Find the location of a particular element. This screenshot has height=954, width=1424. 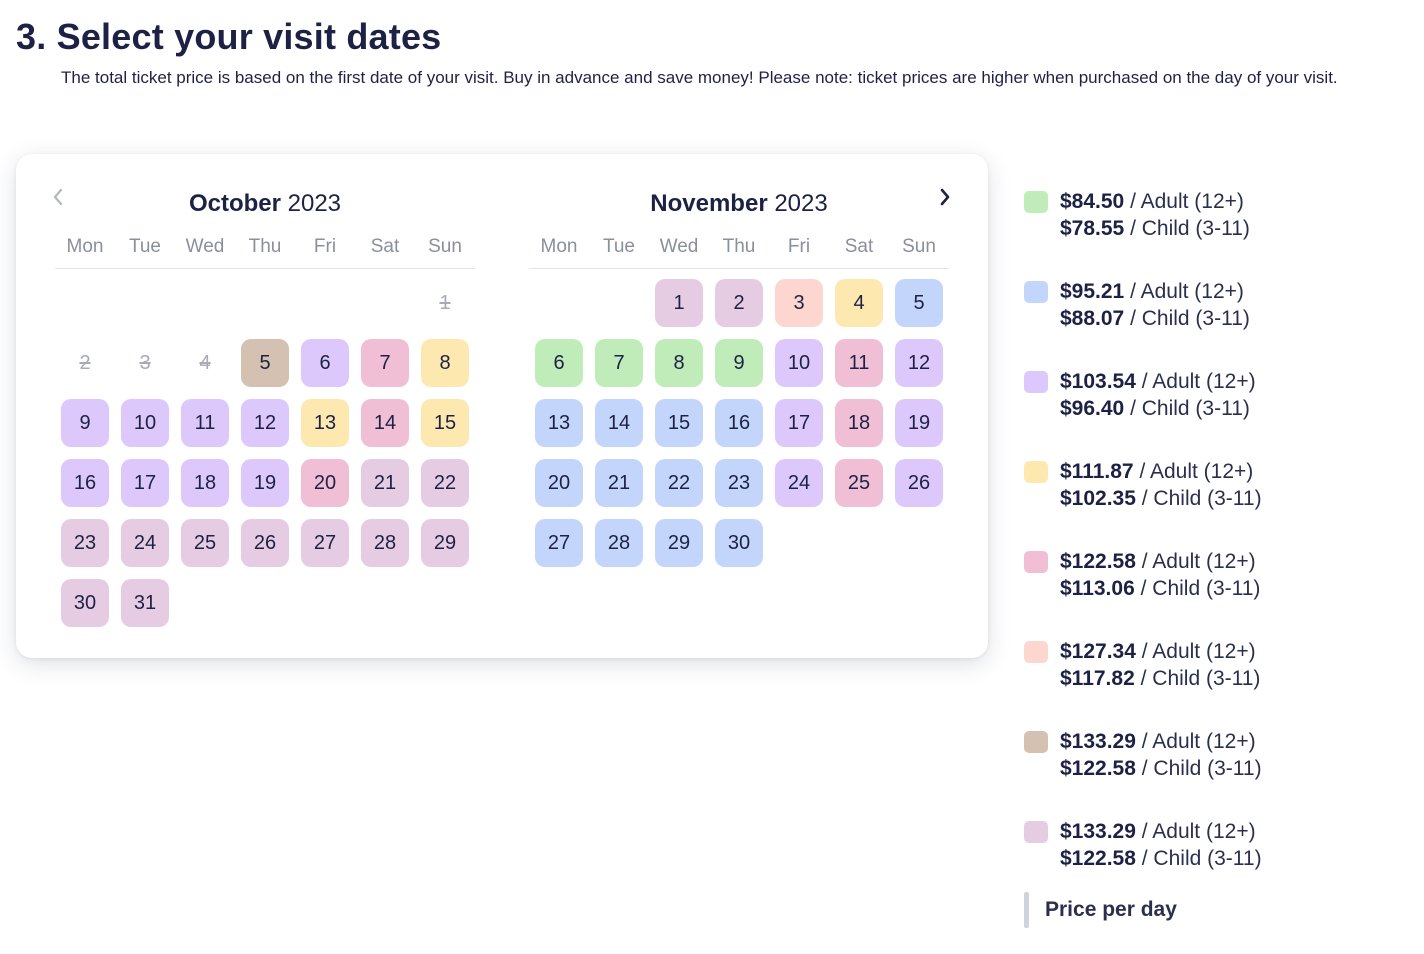

day-button: 31 is located at coordinates (145, 603).